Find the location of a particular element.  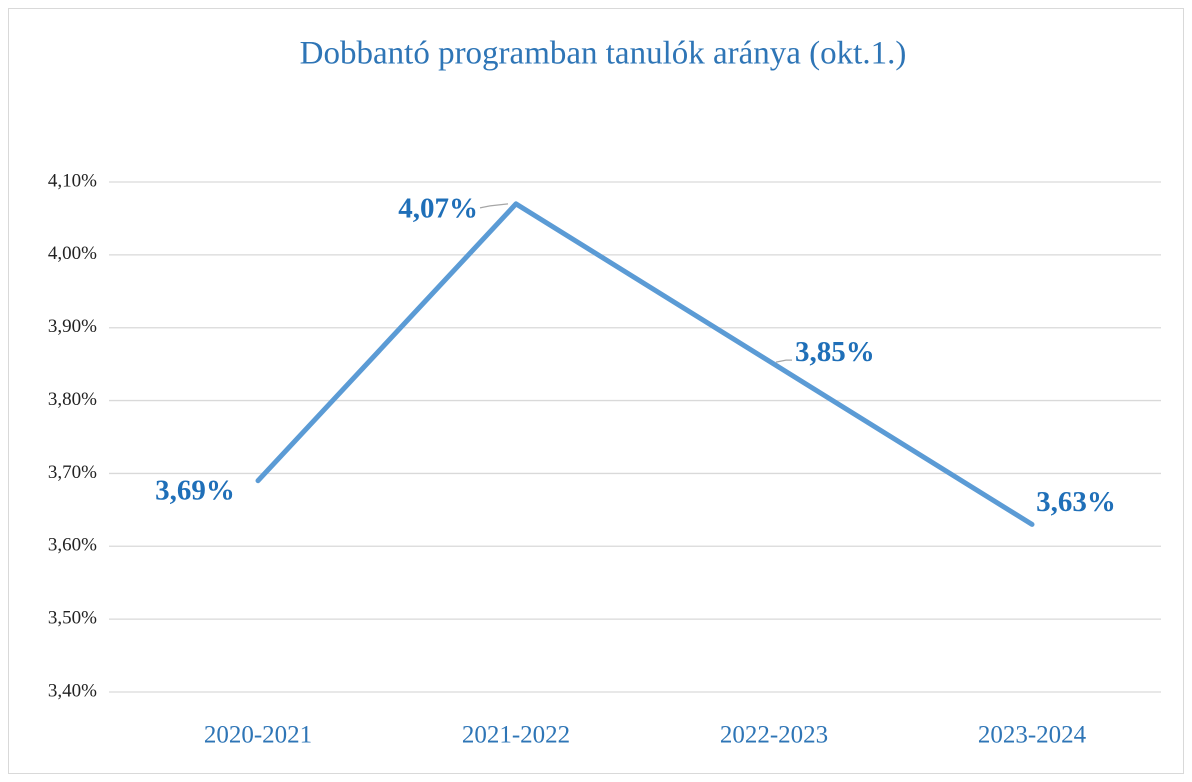

y-tick-label: 3,40% is located at coordinates (72, 690).